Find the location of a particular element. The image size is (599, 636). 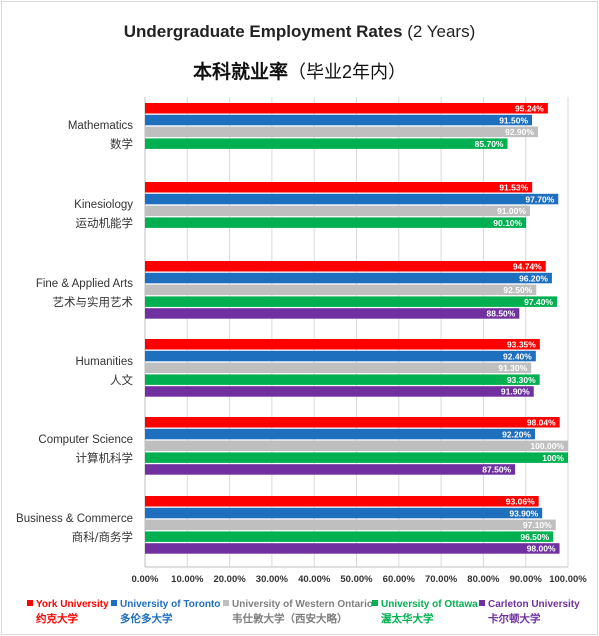

category-label-en: Mathematics is located at coordinates (100, 126).